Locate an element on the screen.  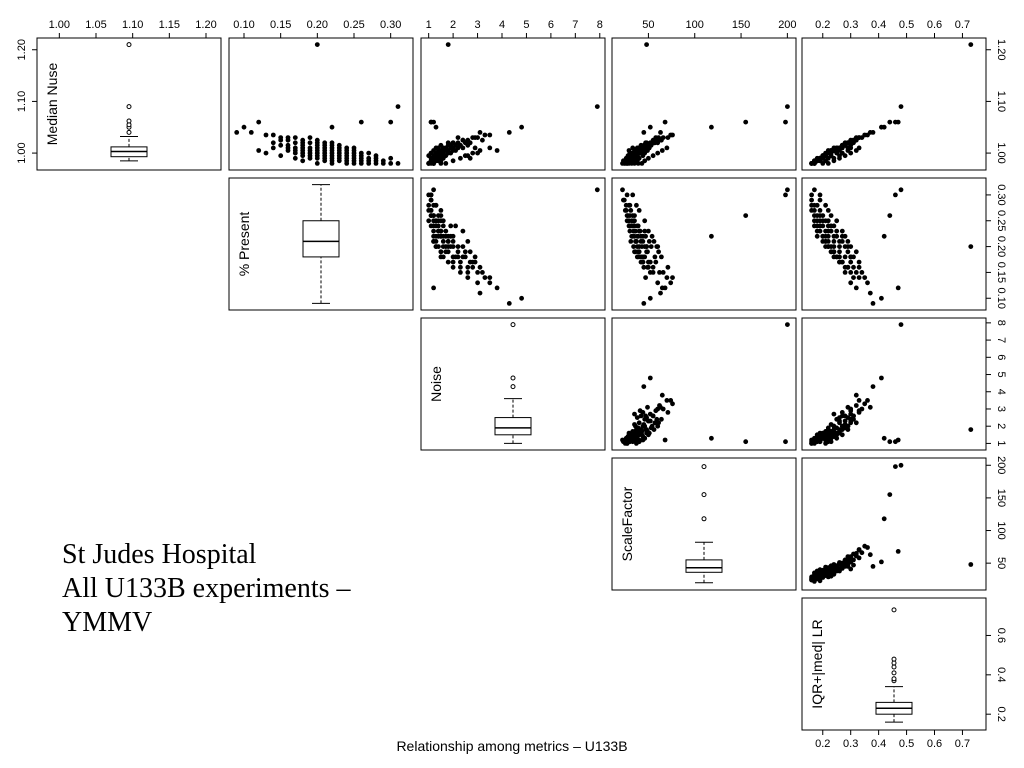
top-tick-label-c2-2: 0.15 is located at coordinates (280, 25).